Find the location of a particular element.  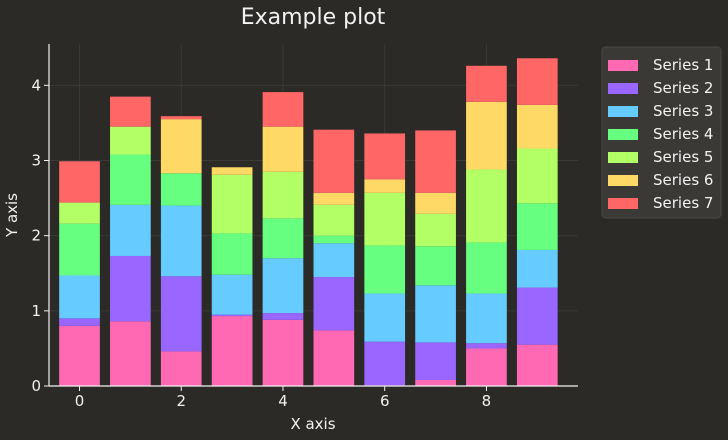

chart-title: Example plot is located at coordinates (313, 17).